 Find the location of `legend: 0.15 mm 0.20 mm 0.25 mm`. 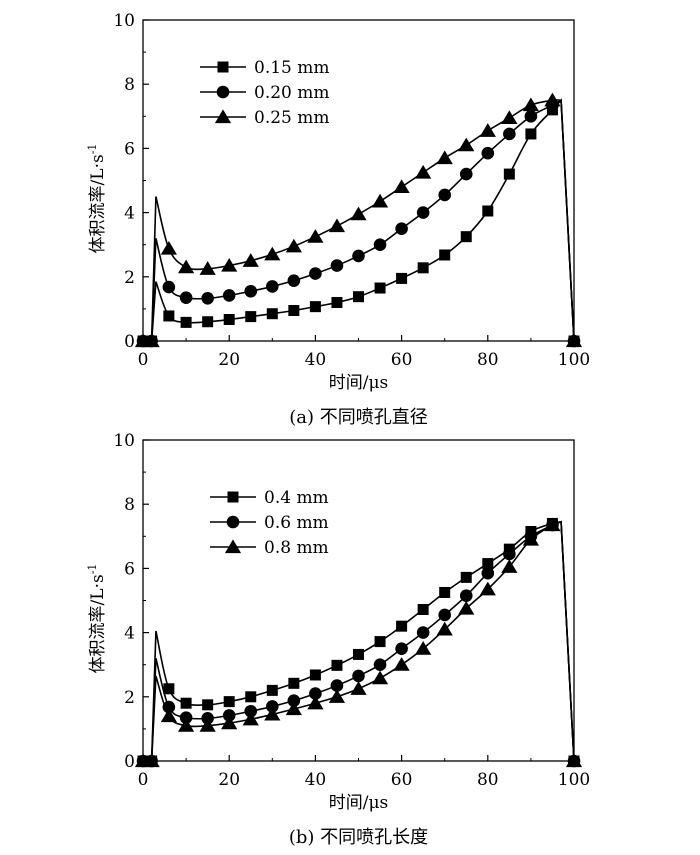

legend: 0.15 mm 0.20 mm 0.25 mm is located at coordinates (265, 93).